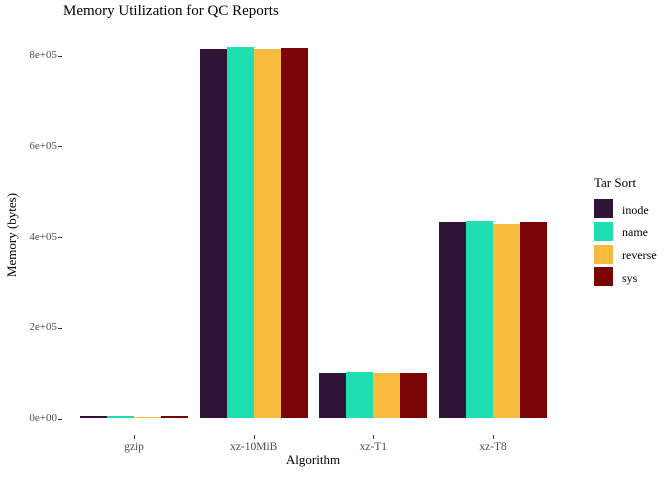 The width and height of the screenshot is (672, 480). What do you see at coordinates (147, 418) in the screenshot?
I see `bar-gzip-reverse` at bounding box center [147, 418].